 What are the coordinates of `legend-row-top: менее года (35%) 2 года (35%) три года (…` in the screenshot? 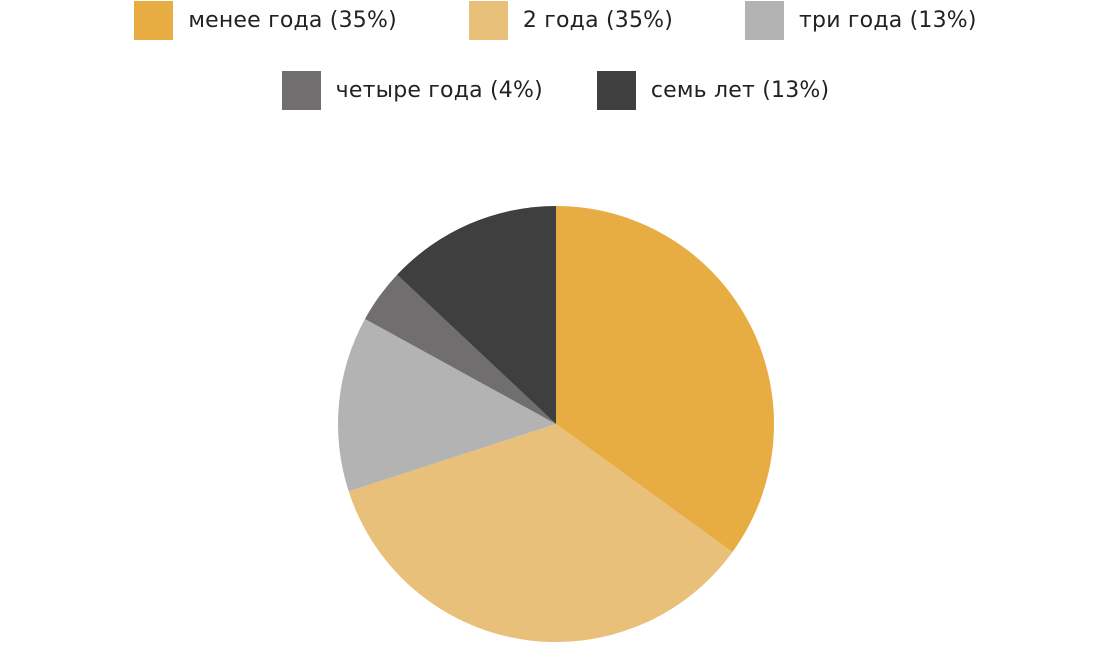 It's located at (555, 20).